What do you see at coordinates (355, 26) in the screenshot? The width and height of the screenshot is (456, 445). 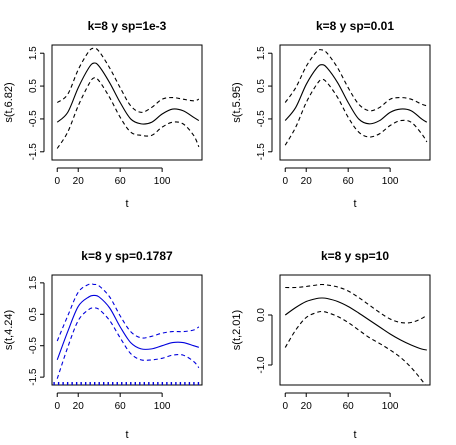 I see `chart-title: k=8 y sp=0.01` at bounding box center [355, 26].